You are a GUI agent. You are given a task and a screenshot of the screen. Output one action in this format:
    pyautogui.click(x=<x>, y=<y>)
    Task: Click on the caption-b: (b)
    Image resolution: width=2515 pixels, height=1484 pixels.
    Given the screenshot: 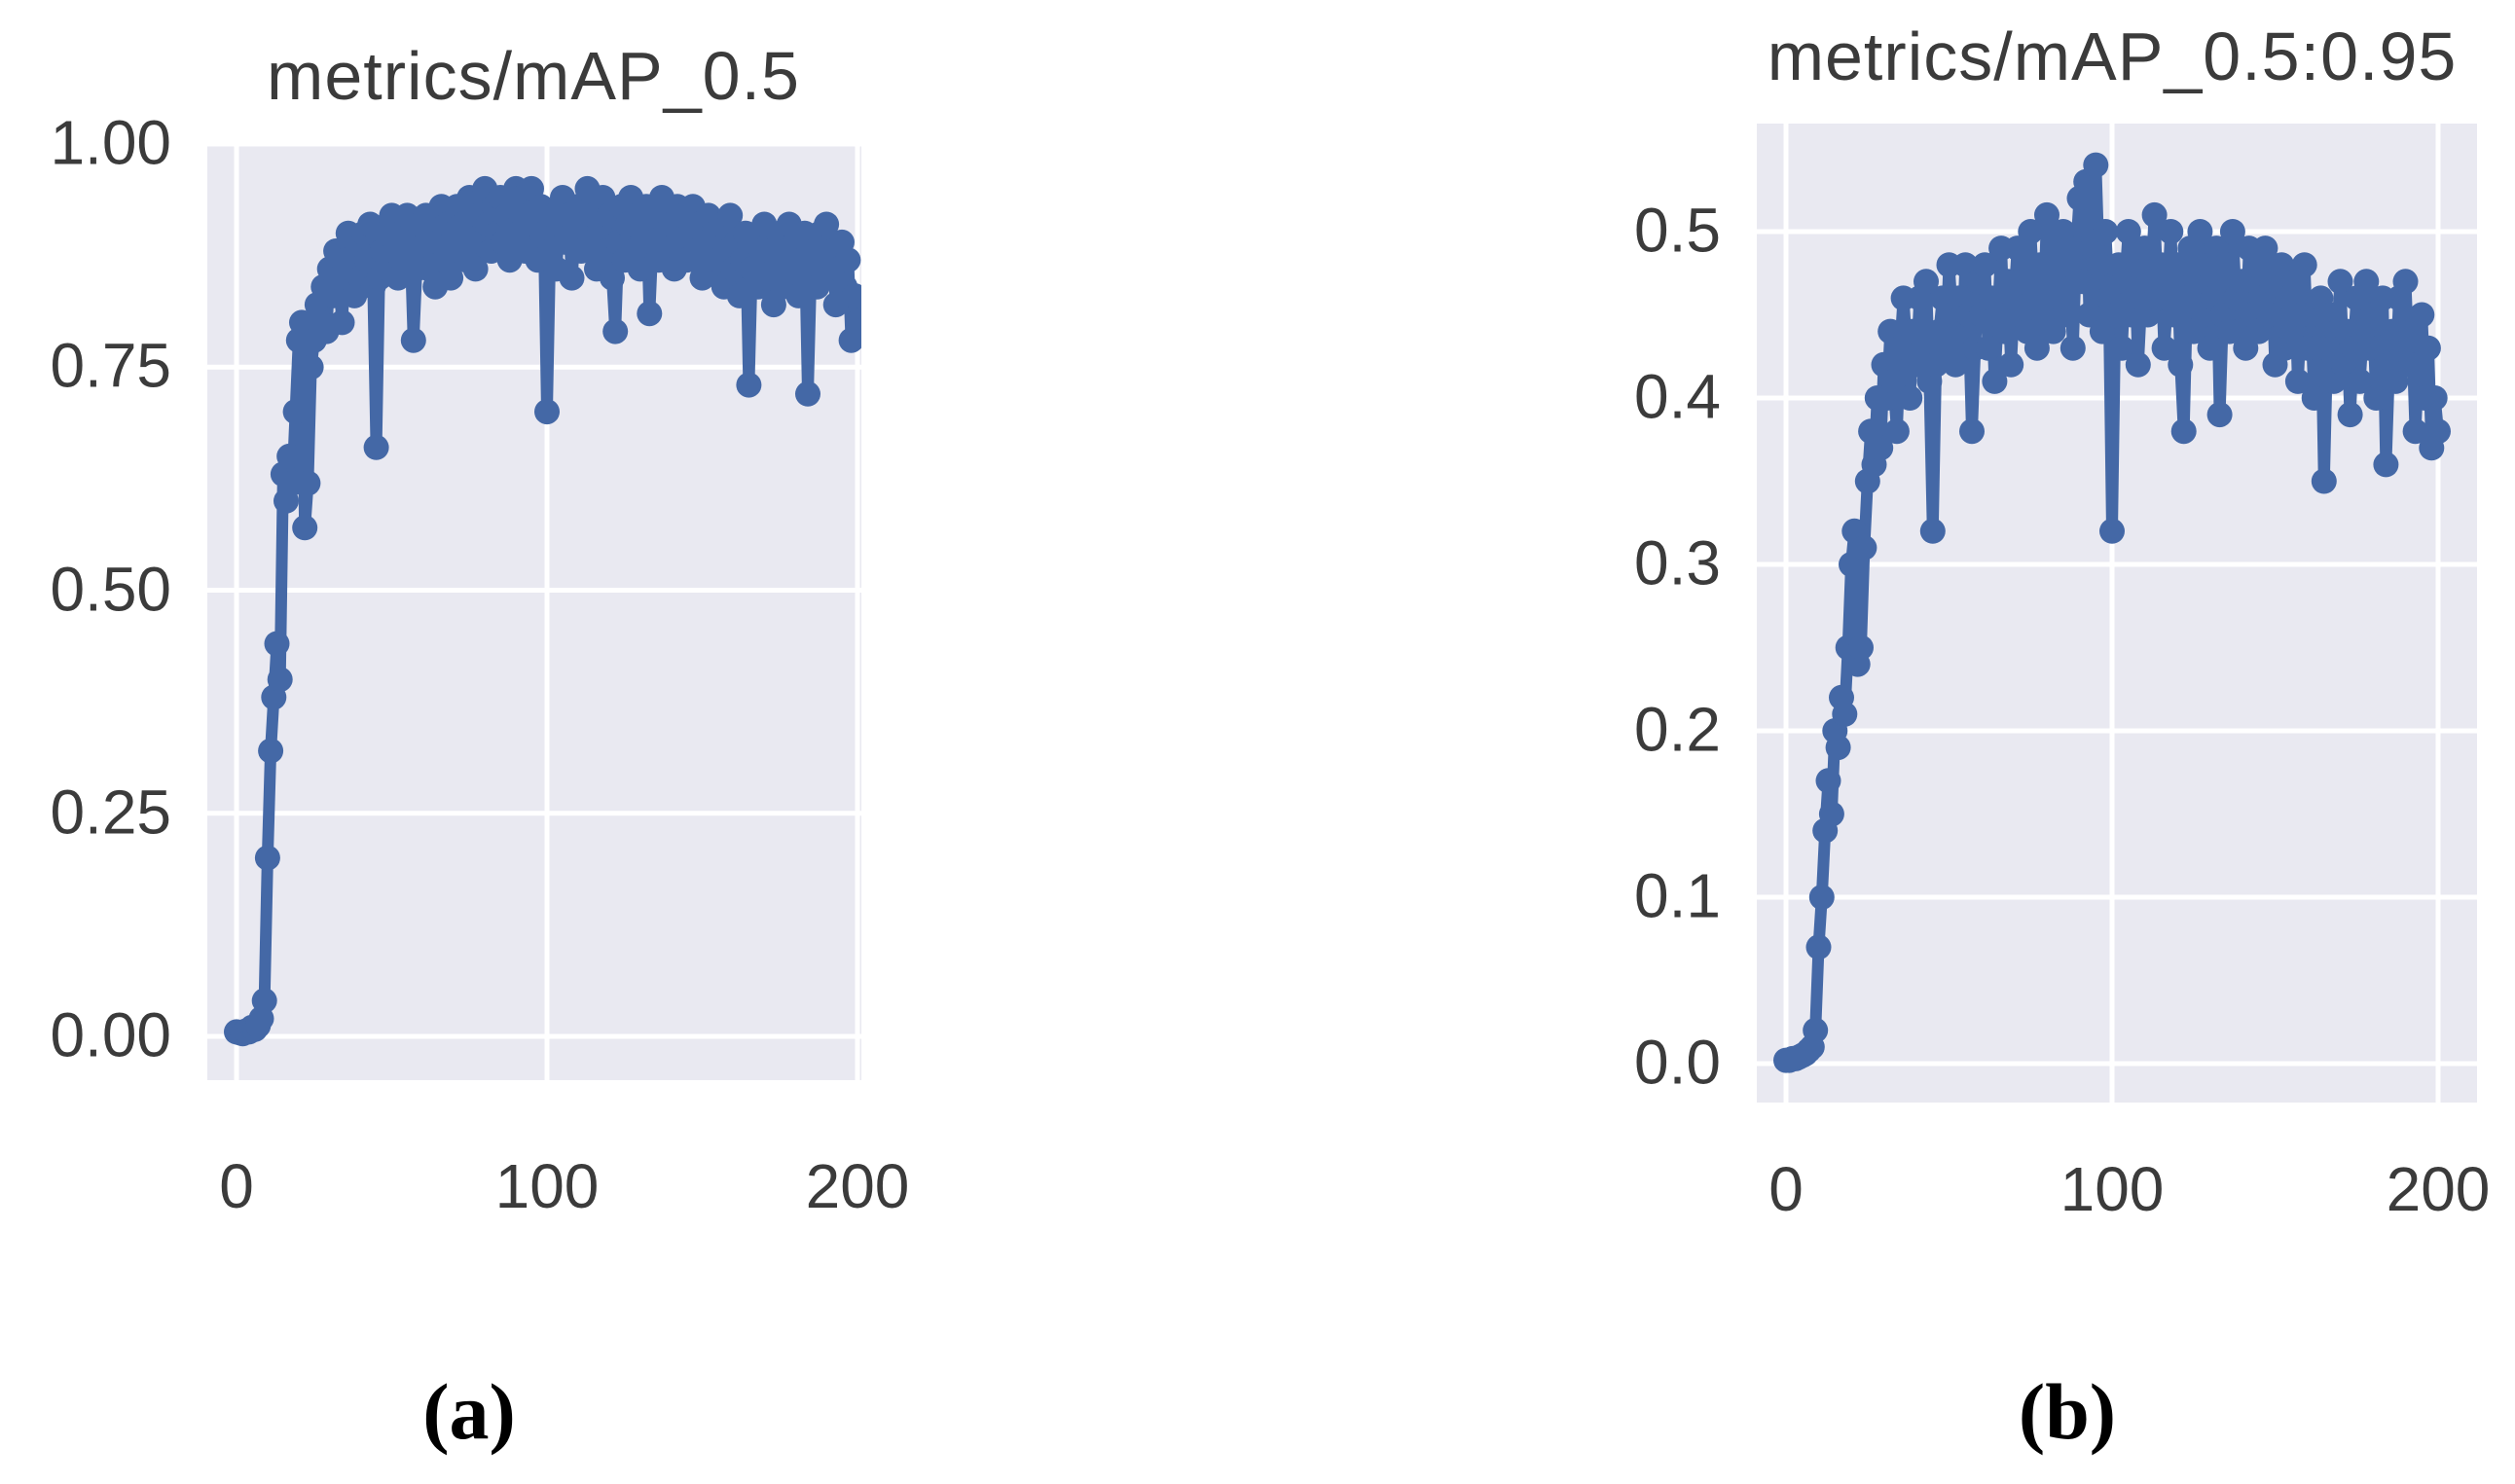 What is the action you would take?
    pyautogui.click(x=2067, y=1411)
    